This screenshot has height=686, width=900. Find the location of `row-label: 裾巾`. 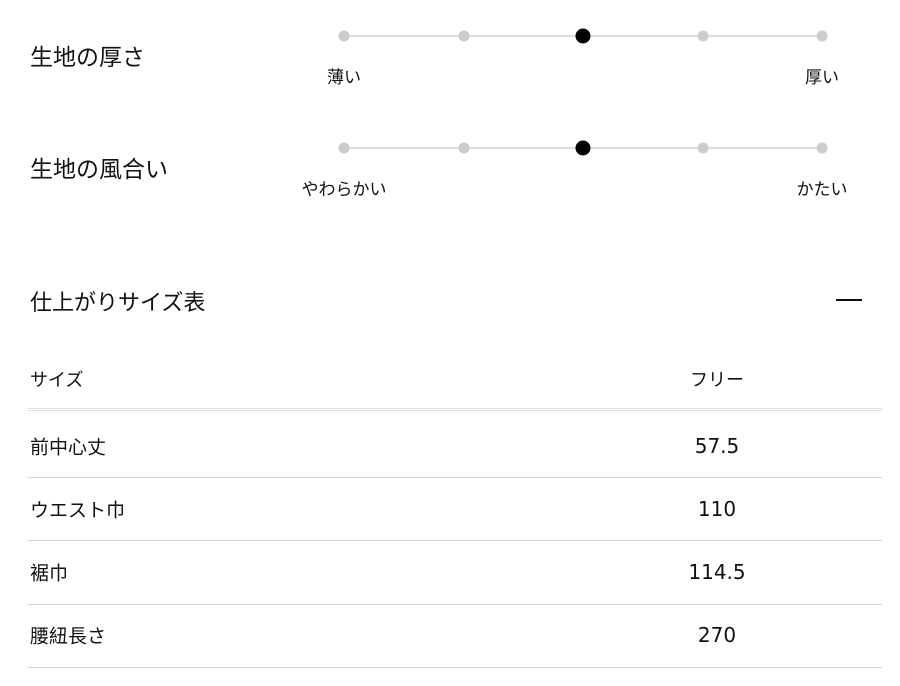

row-label: 裾巾 is located at coordinates (49, 573).